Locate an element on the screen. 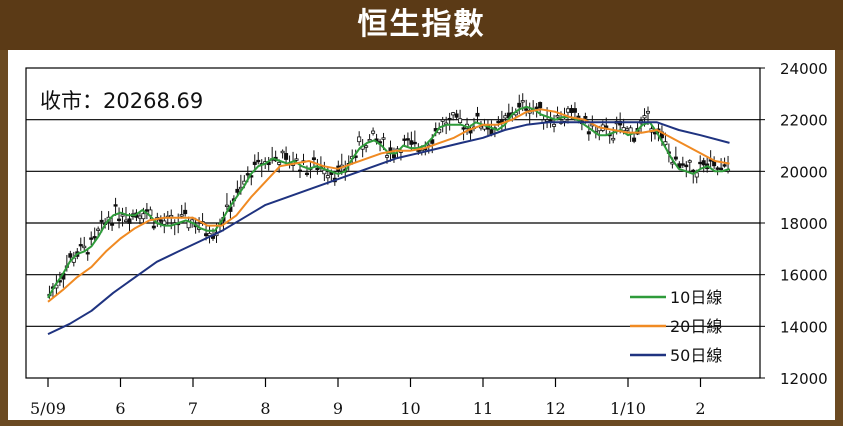 This screenshot has width=843, height=426. x-tick-label: 10 is located at coordinates (410, 408).